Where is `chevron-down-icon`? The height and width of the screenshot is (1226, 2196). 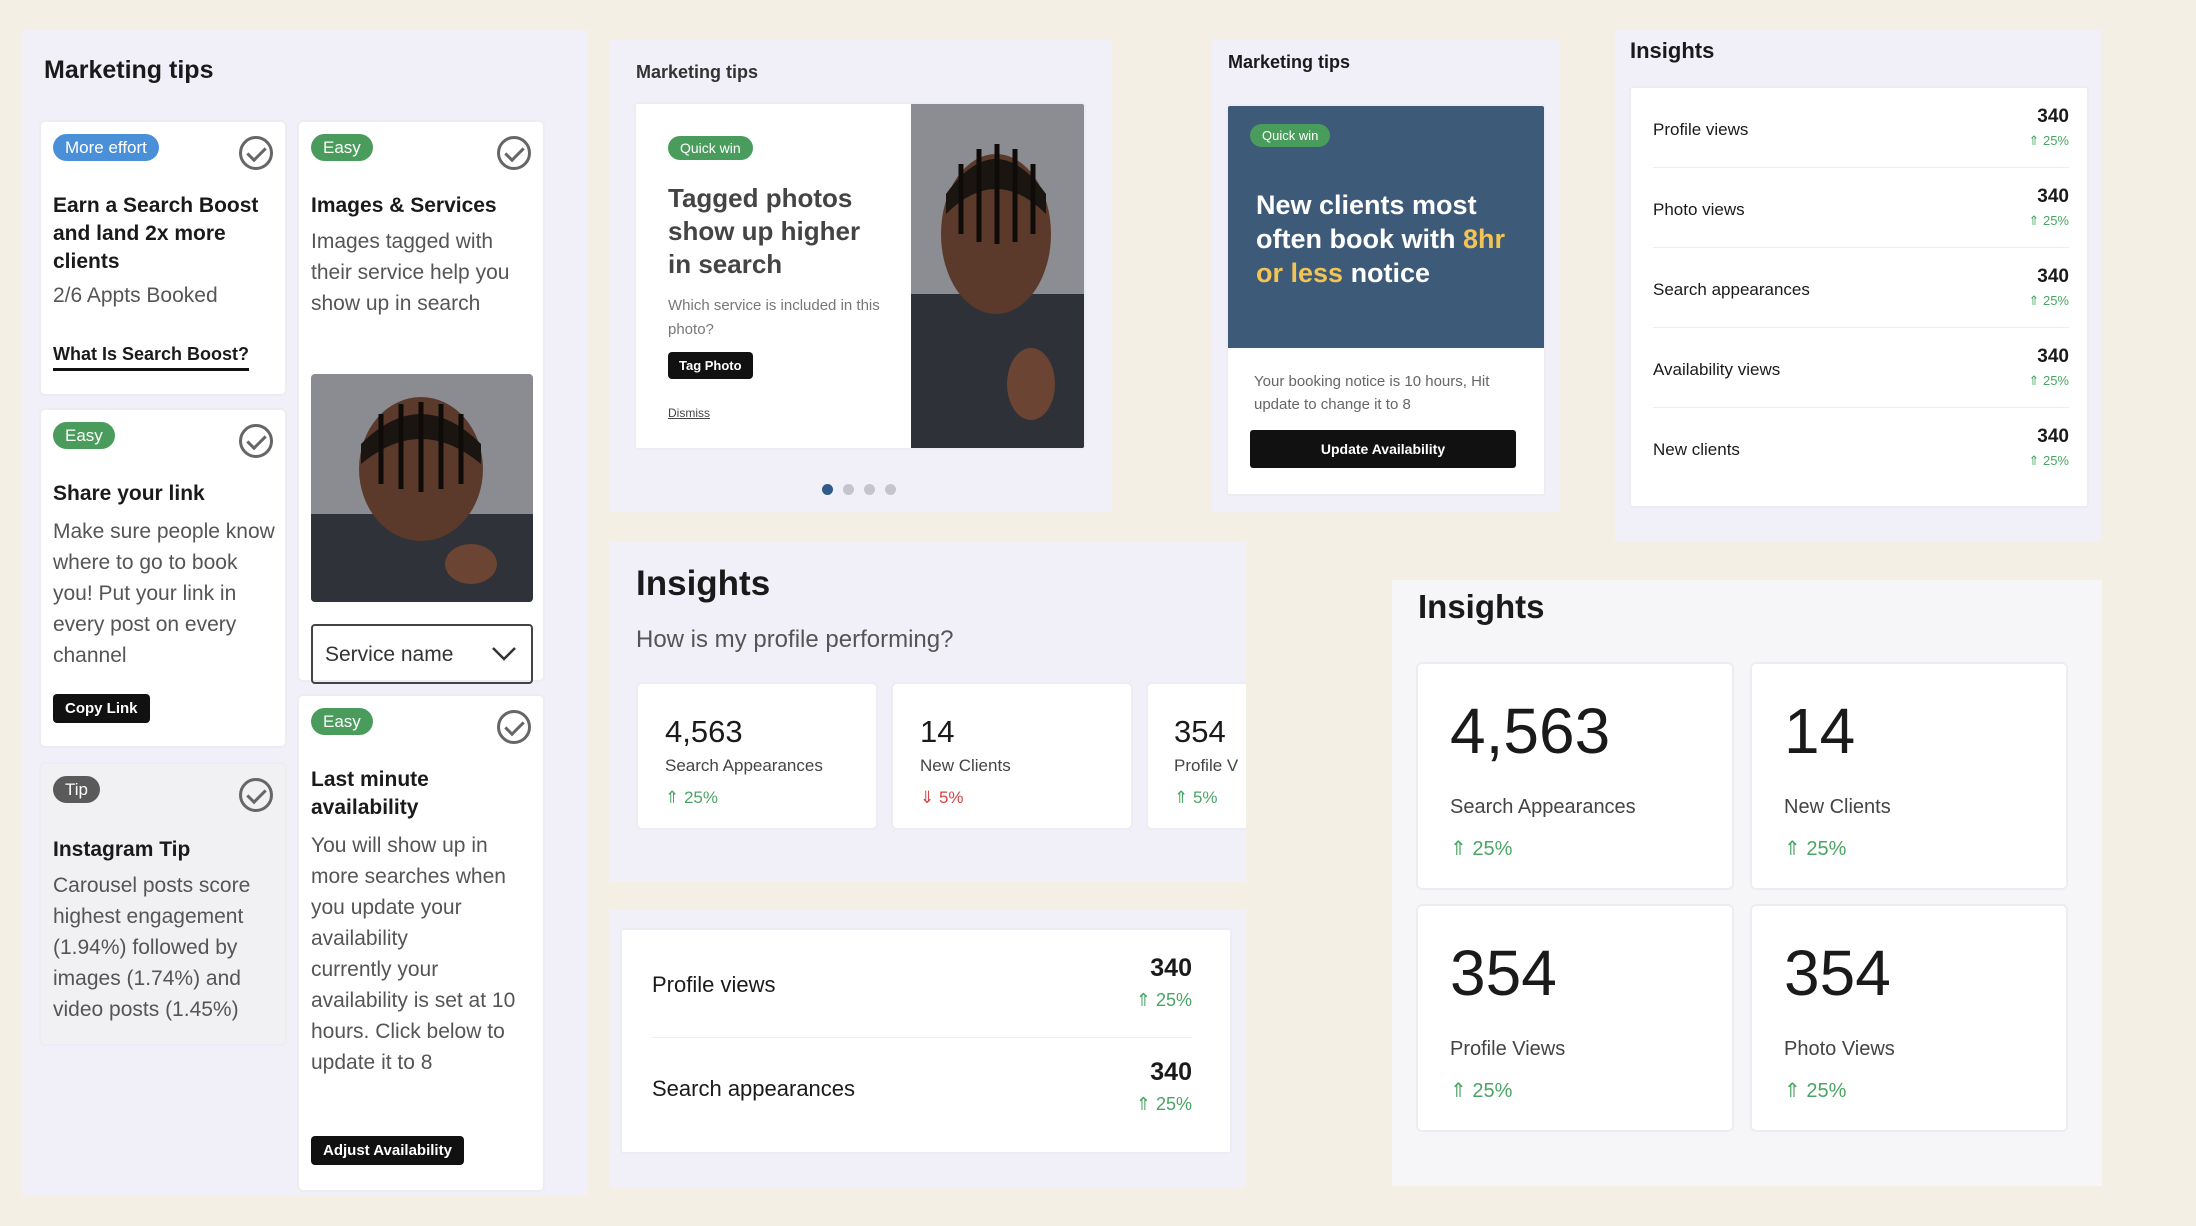 chevron-down-icon is located at coordinates (504, 654).